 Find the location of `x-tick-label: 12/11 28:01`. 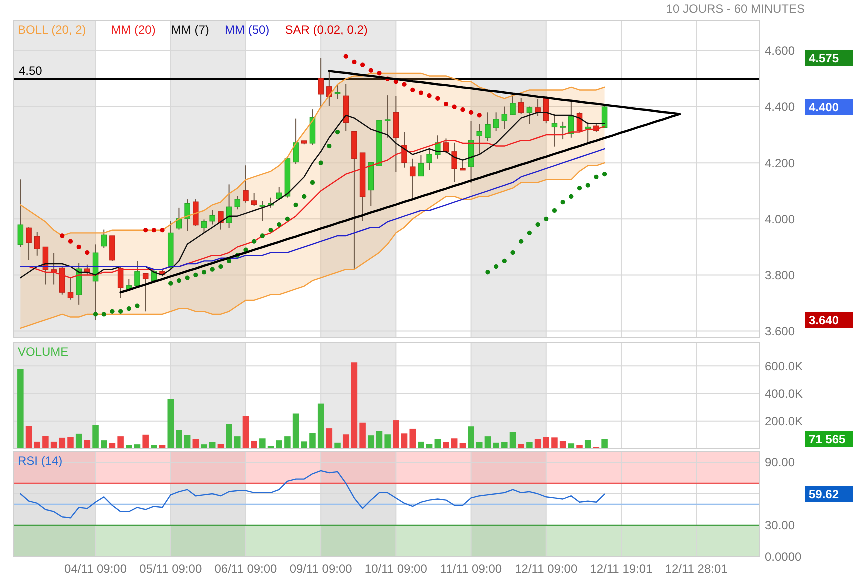

x-tick-label: 12/11 28:01 is located at coordinates (696, 569).